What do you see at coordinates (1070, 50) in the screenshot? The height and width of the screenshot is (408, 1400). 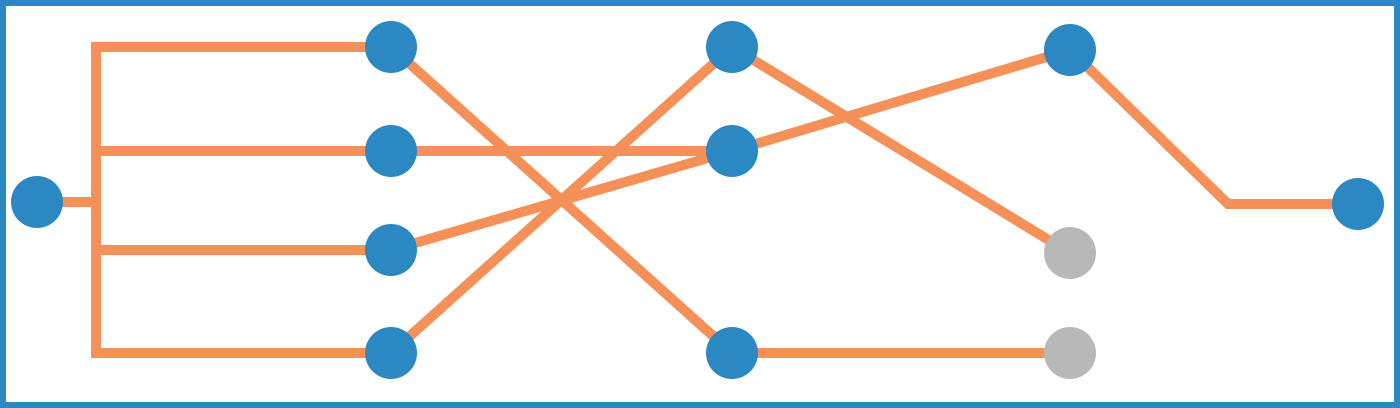 I see `node-layer3-a` at bounding box center [1070, 50].